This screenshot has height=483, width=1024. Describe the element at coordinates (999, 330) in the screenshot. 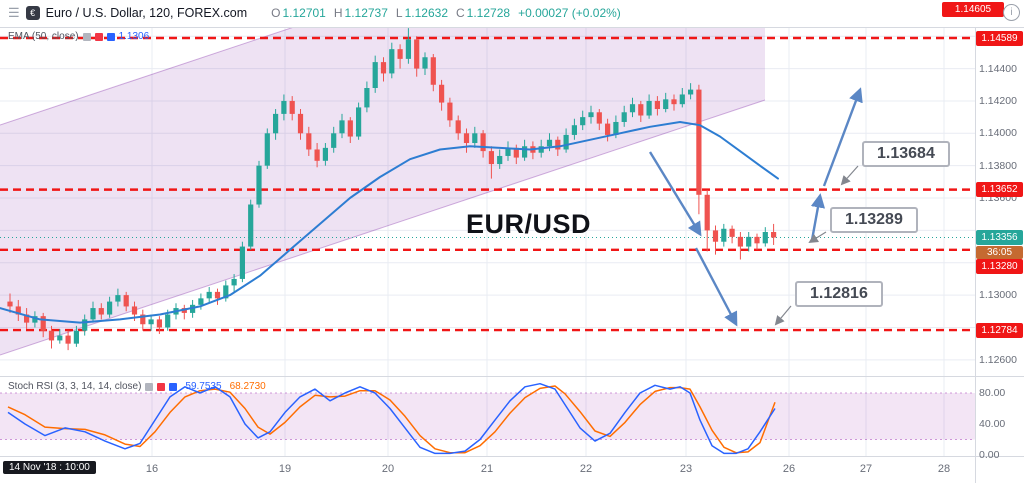

I see `price-level-label: 1.12784` at that location.